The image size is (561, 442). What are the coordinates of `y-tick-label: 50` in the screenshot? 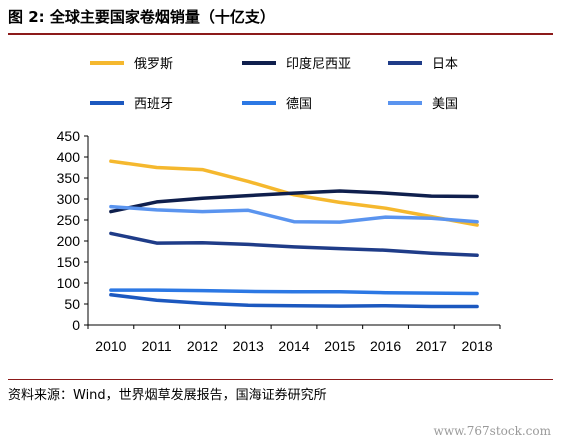 It's located at (72, 304).